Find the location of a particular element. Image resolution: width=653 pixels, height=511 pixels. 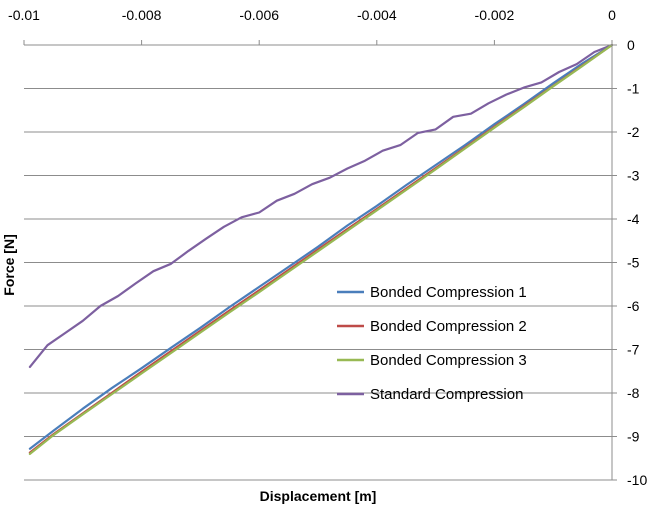

y-tick-label: -9 is located at coordinates (633, 437).